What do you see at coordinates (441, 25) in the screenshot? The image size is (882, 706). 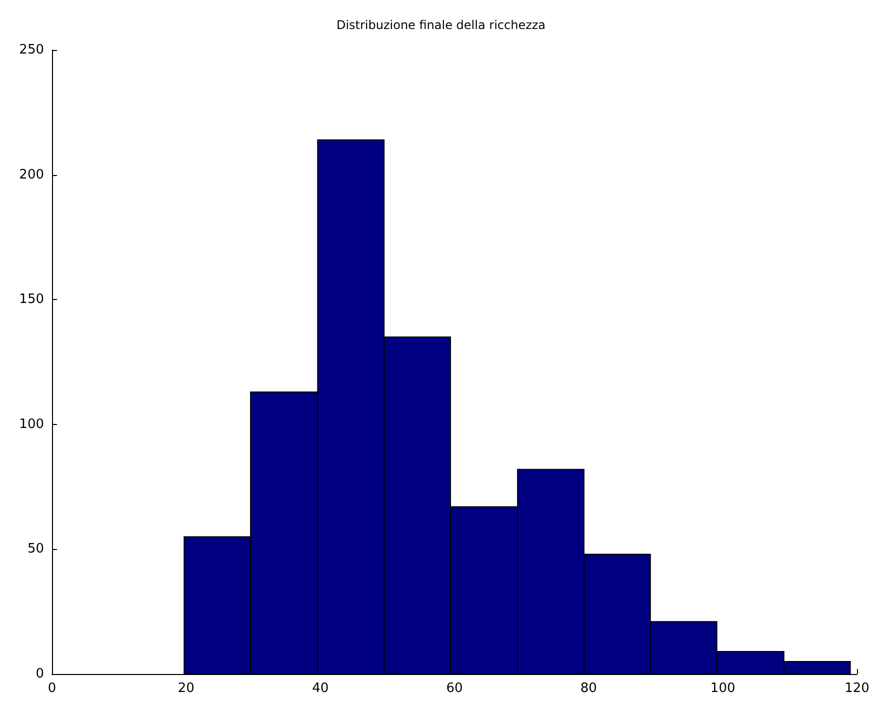 I see `chart-title: Distribuzione finale della ricchezza` at bounding box center [441, 25].